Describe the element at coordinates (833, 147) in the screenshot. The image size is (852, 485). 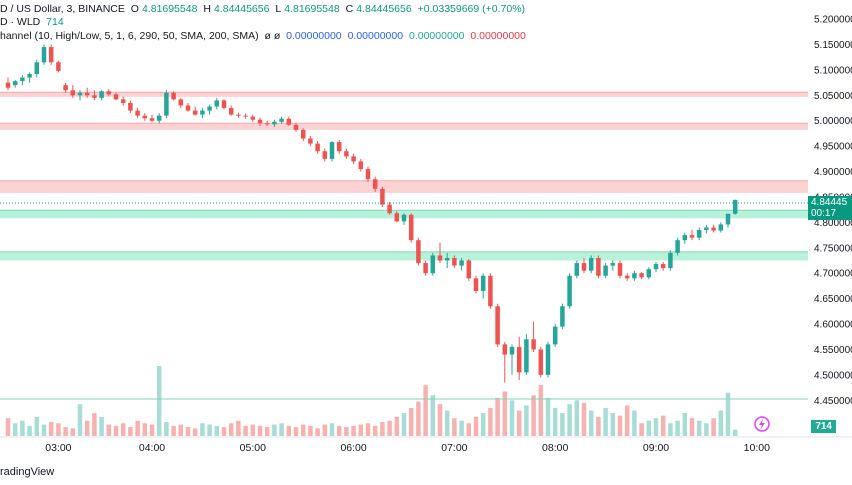
I see `price-tick-label: 4.95000000` at that location.